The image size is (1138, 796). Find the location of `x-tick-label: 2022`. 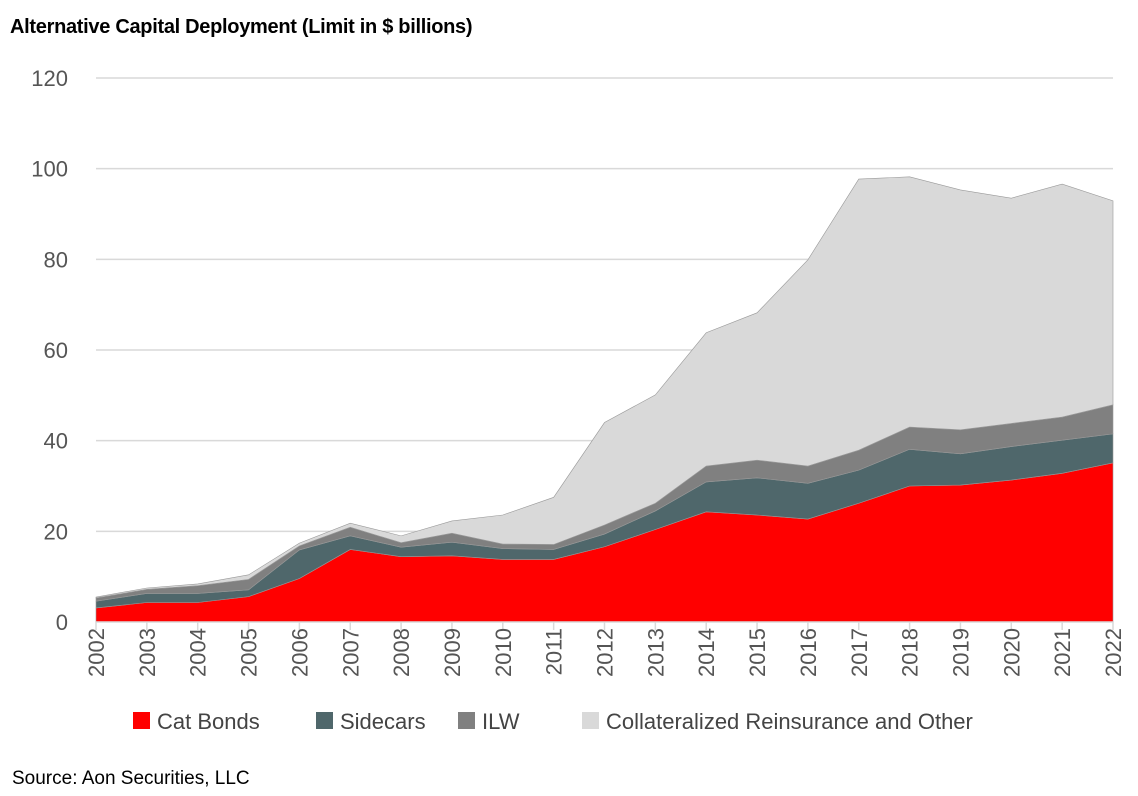

x-tick-label: 2022 is located at coordinates (1113, 652).